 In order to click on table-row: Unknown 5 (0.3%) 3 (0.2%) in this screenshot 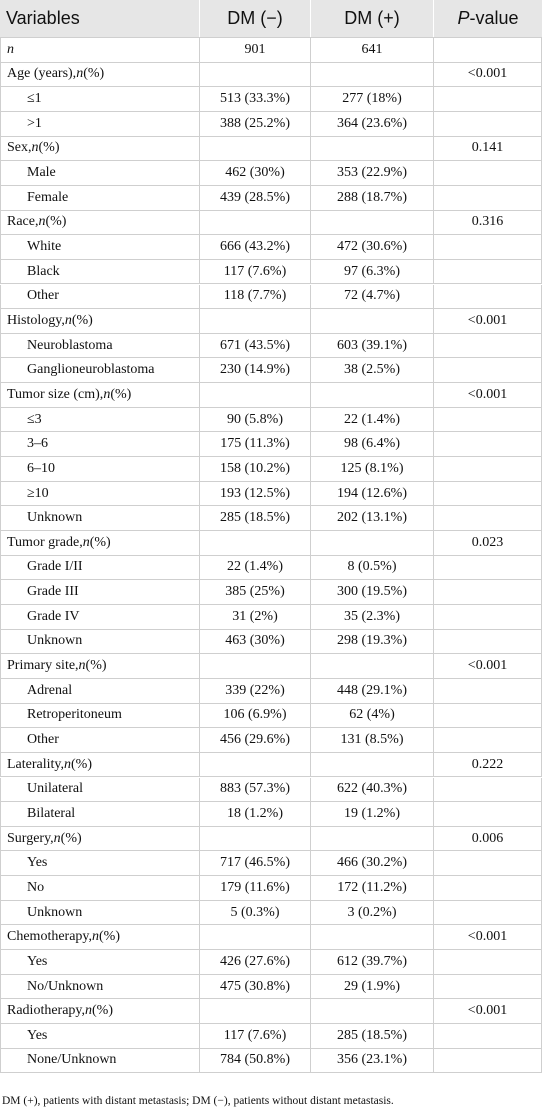, I will do `click(271, 913)`.